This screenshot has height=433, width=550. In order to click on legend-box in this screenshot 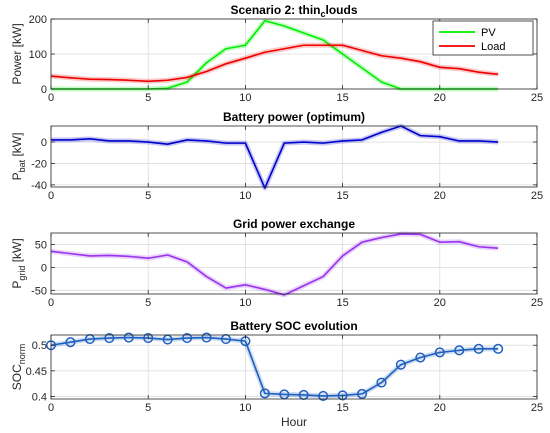, I will do `click(483, 38)`.